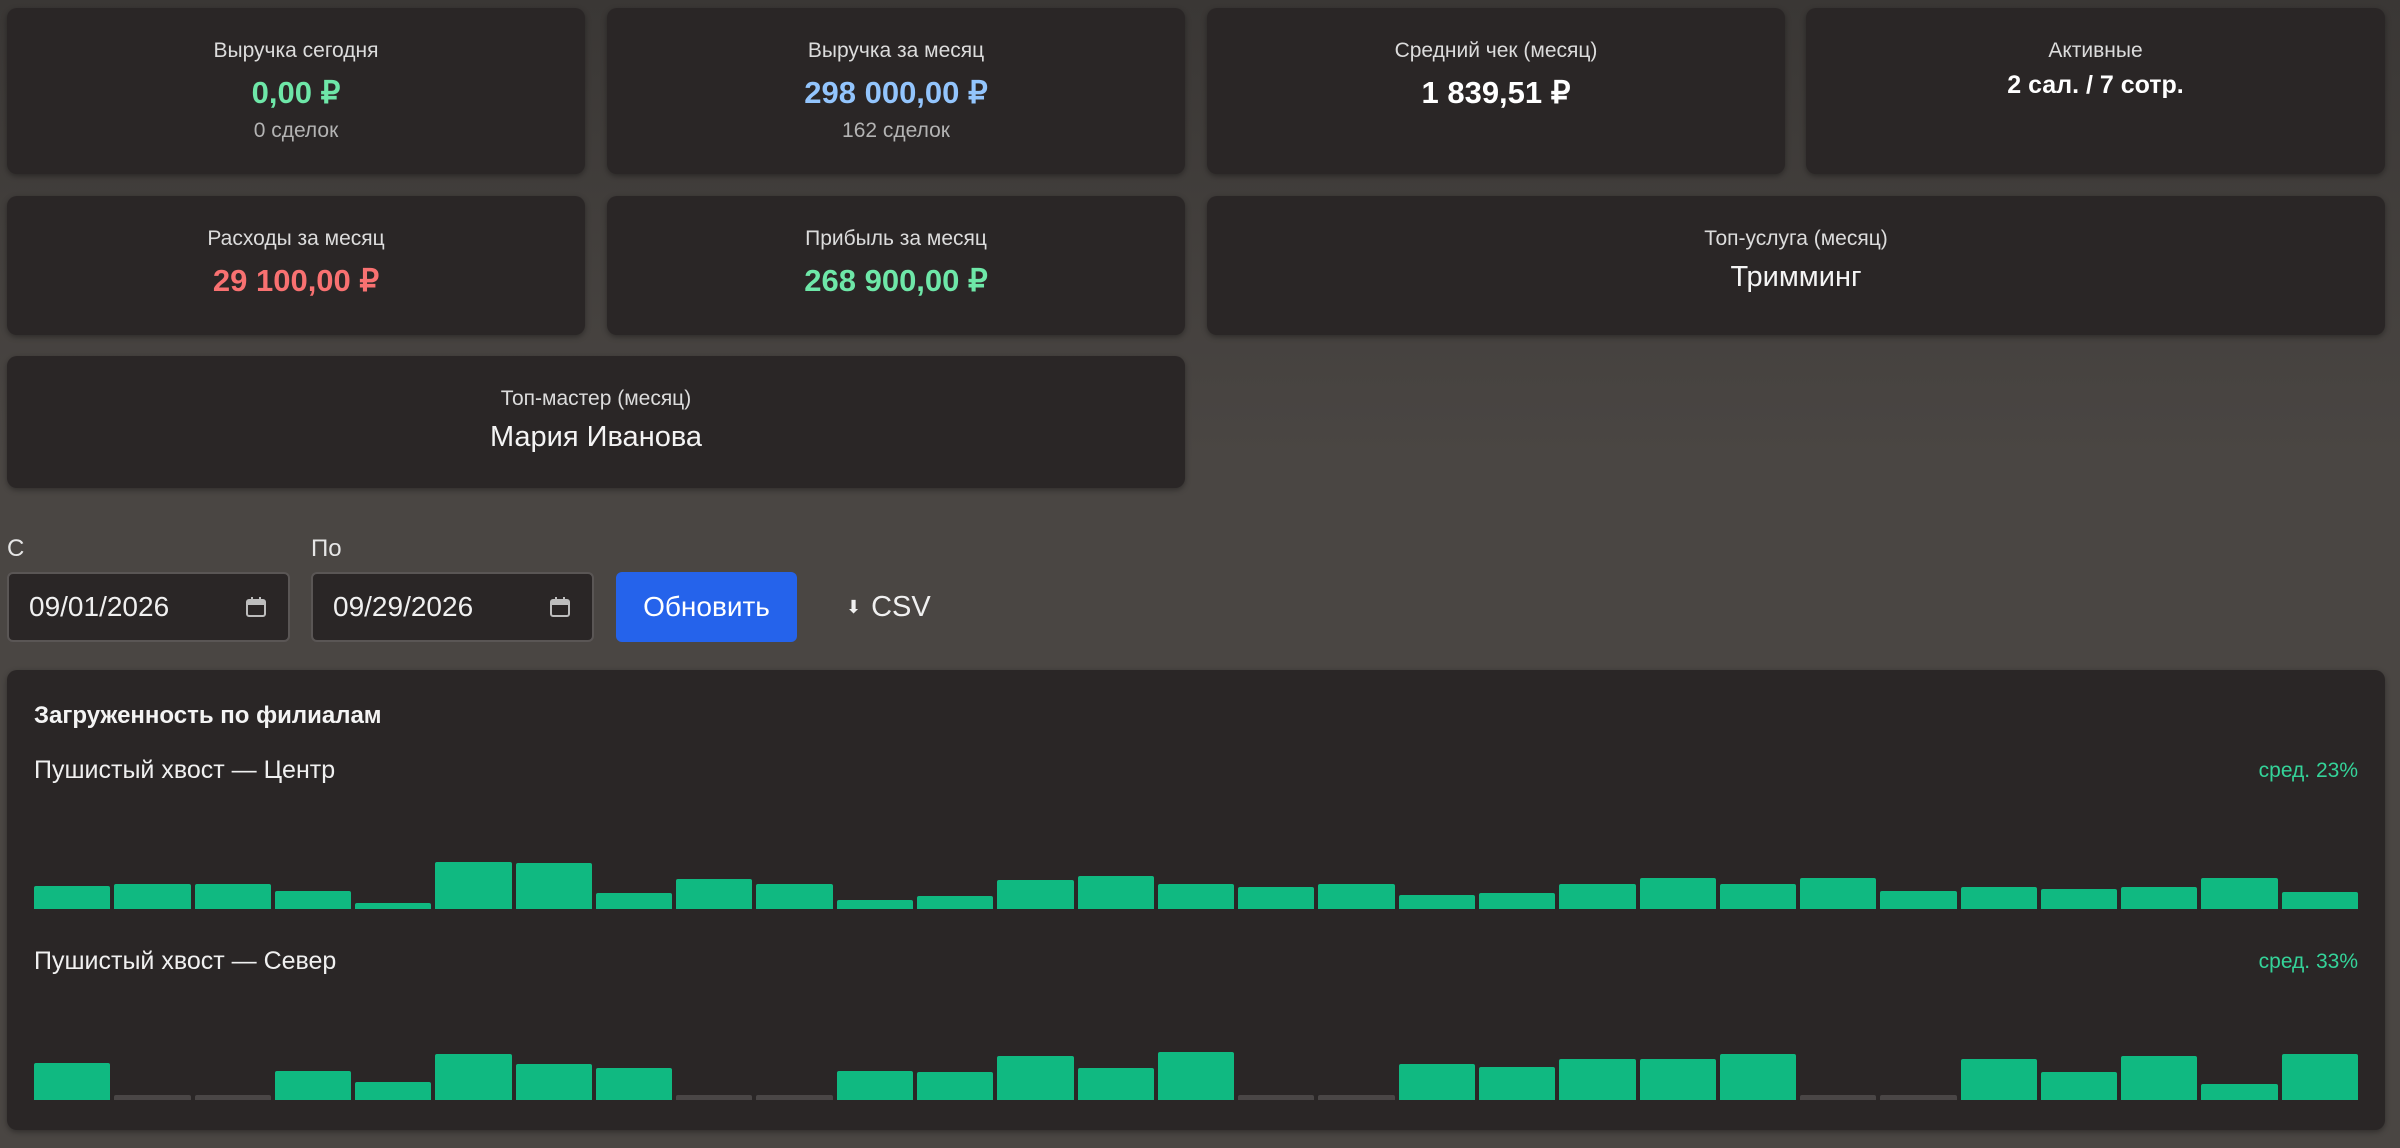  What do you see at coordinates (901, 606) in the screenshot?
I see `csv-label: CSV` at bounding box center [901, 606].